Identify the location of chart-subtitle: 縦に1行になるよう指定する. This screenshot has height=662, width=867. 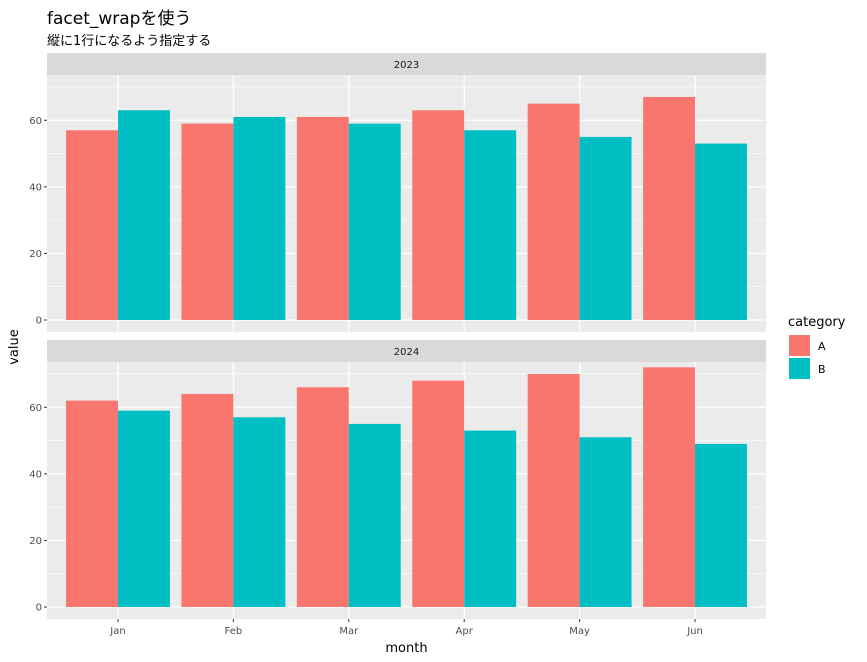
(129, 41).